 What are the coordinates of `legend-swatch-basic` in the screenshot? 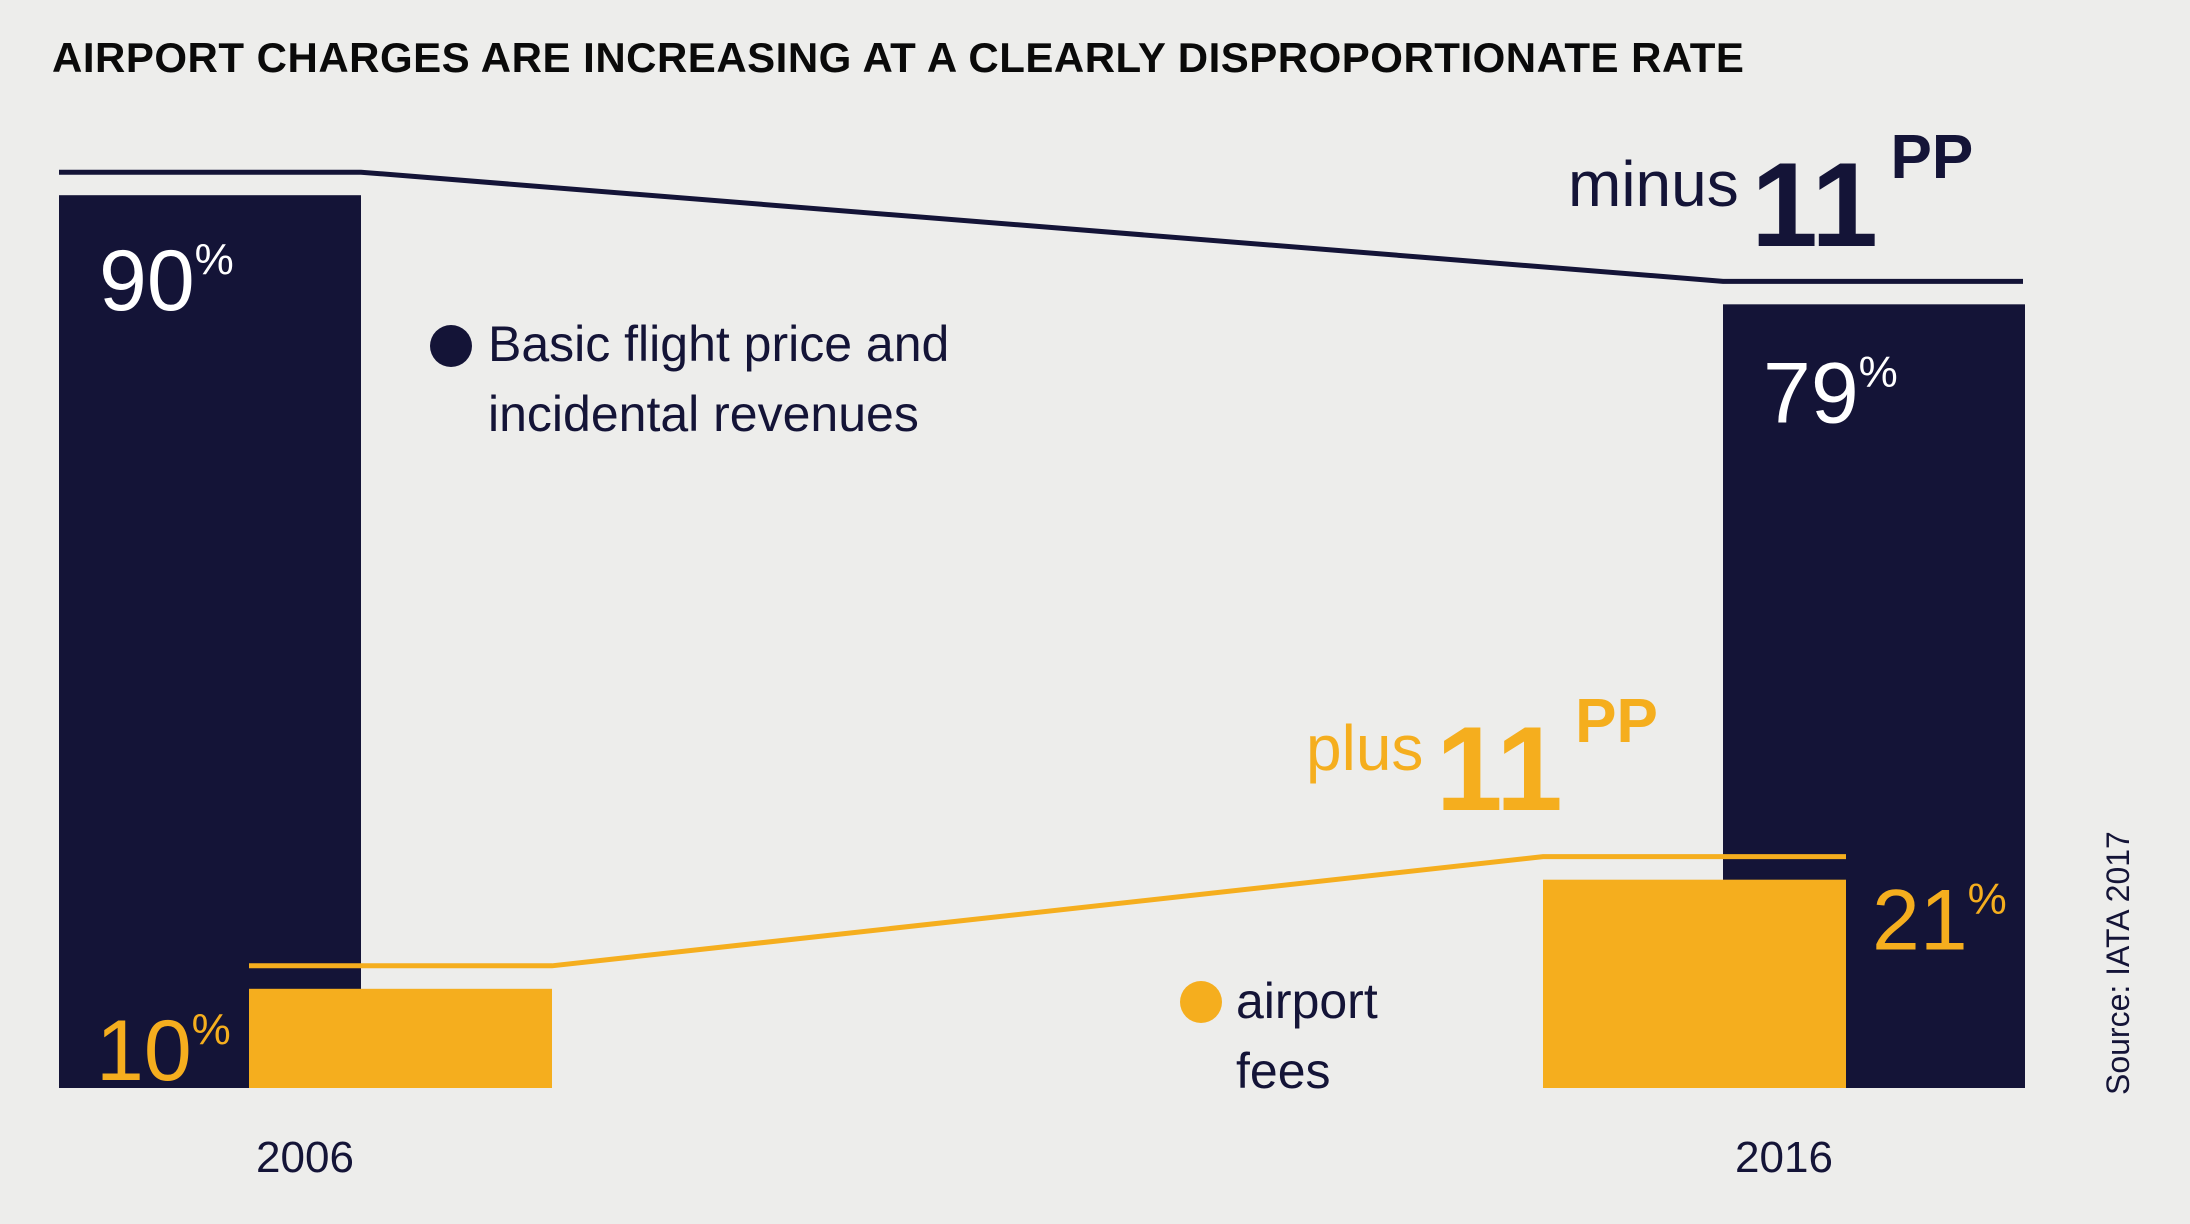 It's located at (451, 346).